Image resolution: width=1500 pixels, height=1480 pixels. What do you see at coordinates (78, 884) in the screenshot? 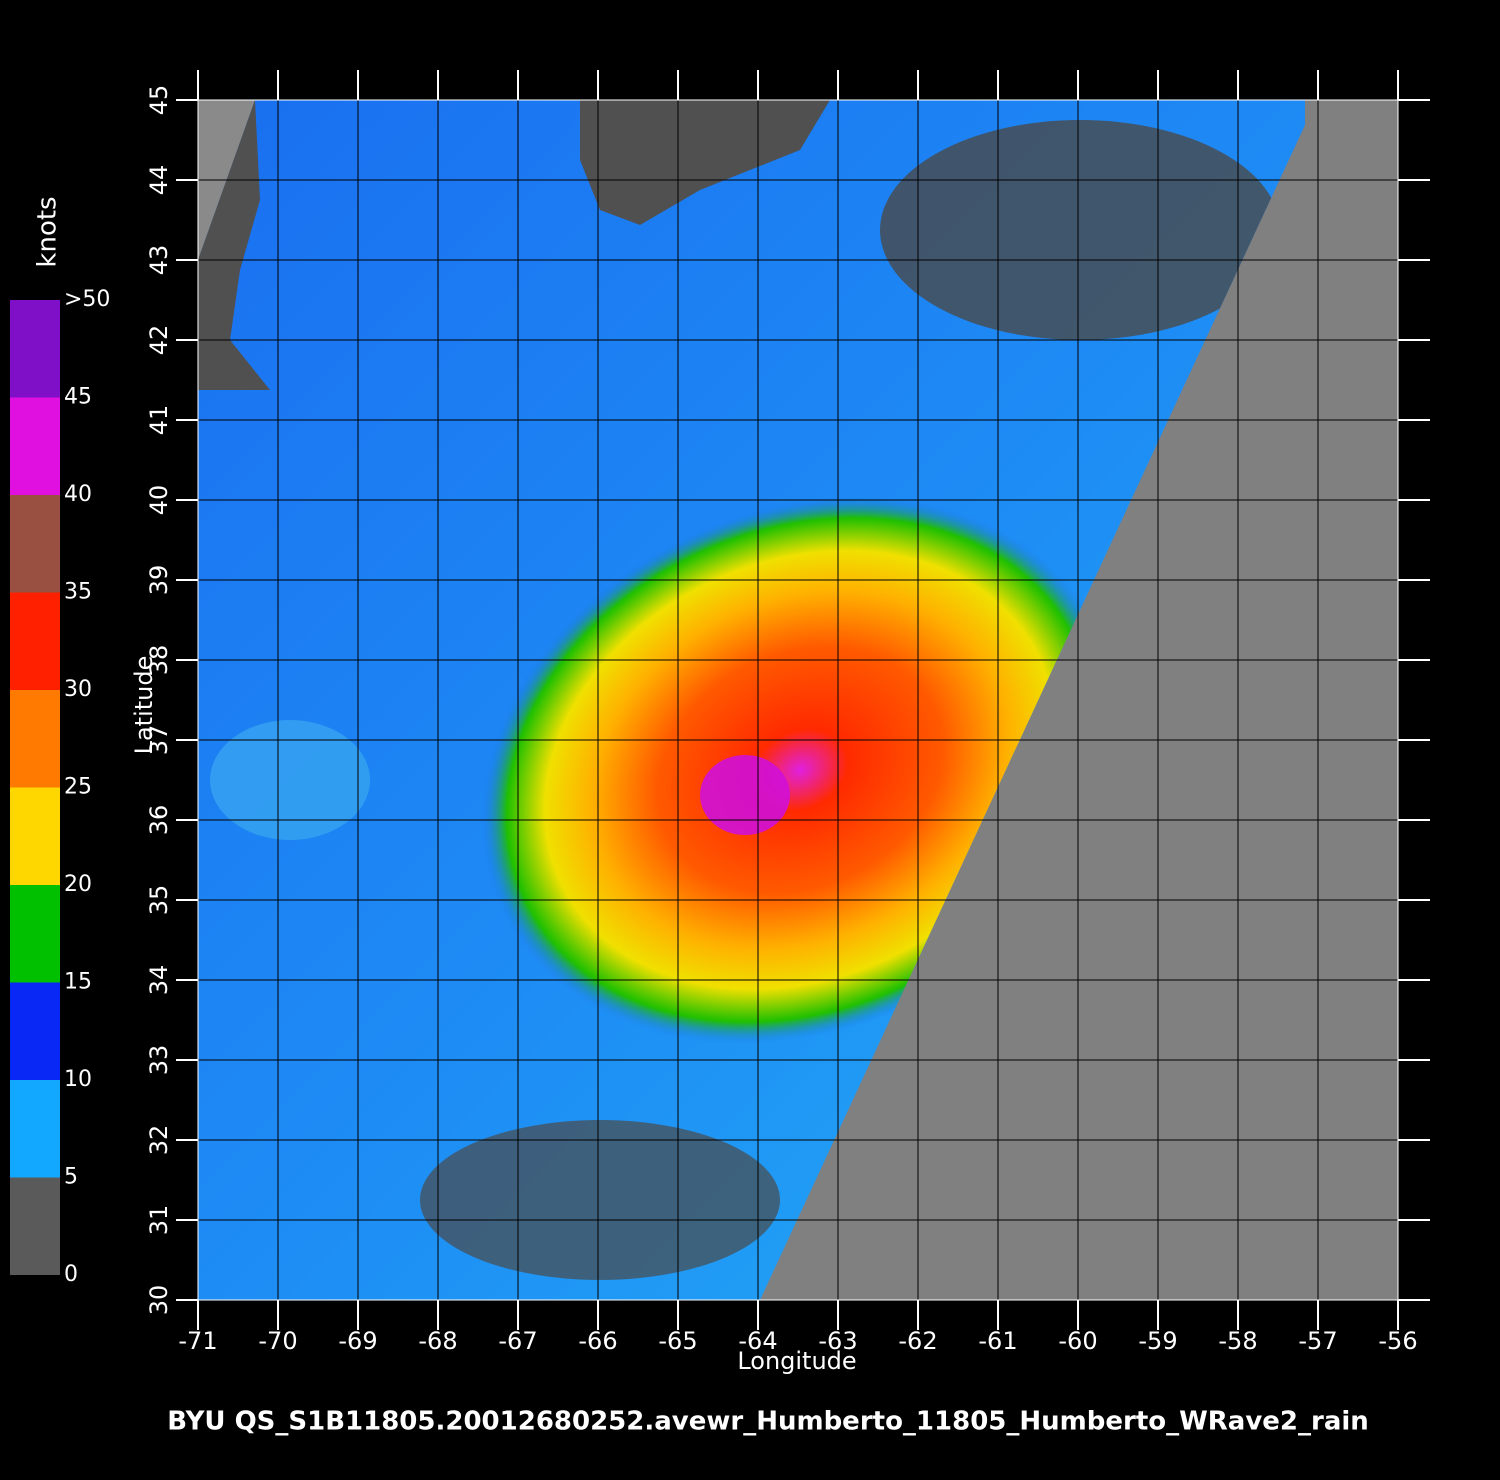
I see `colorbar-tick-label: 20` at bounding box center [78, 884].